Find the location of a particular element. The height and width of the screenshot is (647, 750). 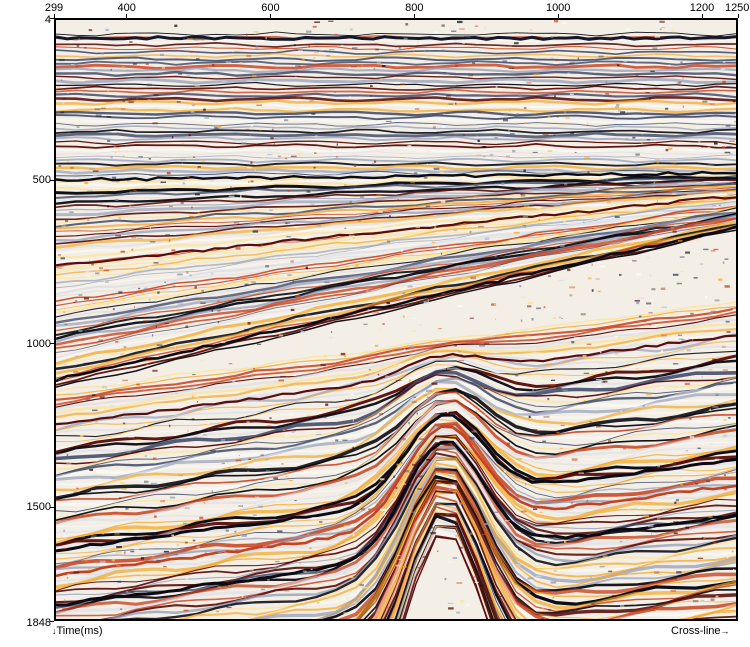

crossline-tick-mark is located at coordinates (270, 16).